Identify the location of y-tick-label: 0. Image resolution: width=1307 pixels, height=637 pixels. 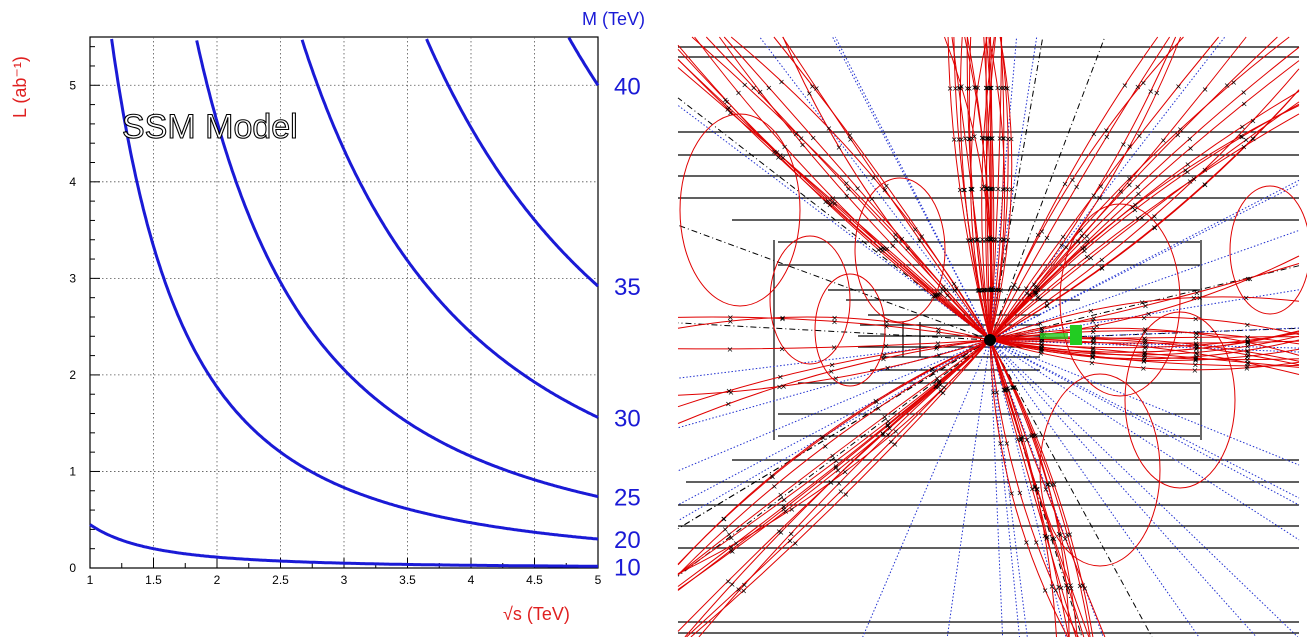
(72, 568).